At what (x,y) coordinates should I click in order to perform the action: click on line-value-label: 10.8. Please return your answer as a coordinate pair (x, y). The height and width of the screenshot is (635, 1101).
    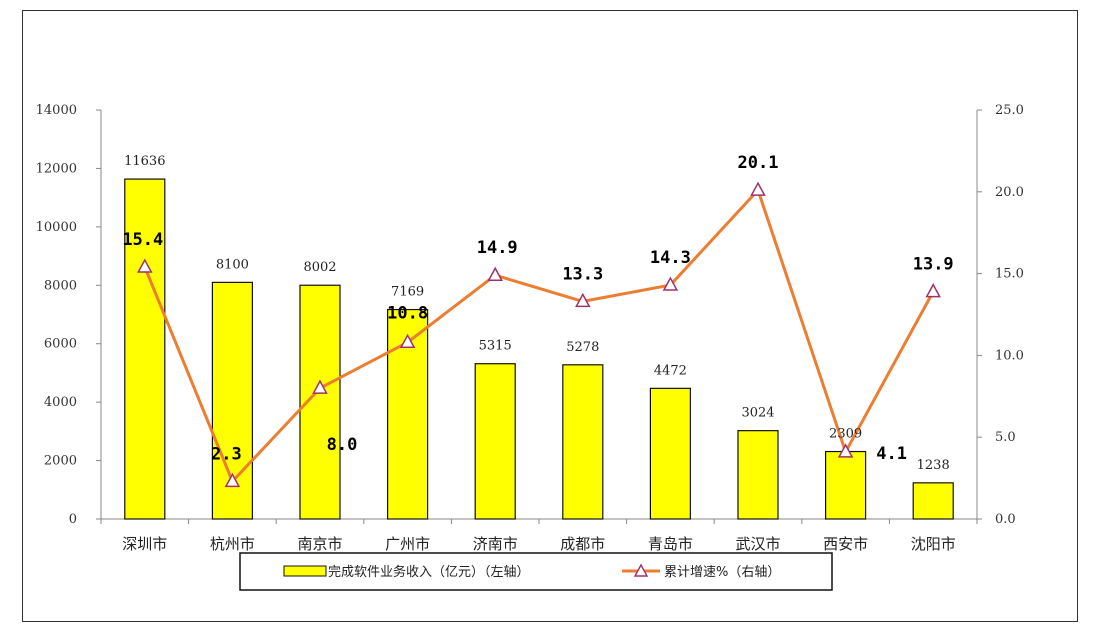
    Looking at the image, I should click on (407, 313).